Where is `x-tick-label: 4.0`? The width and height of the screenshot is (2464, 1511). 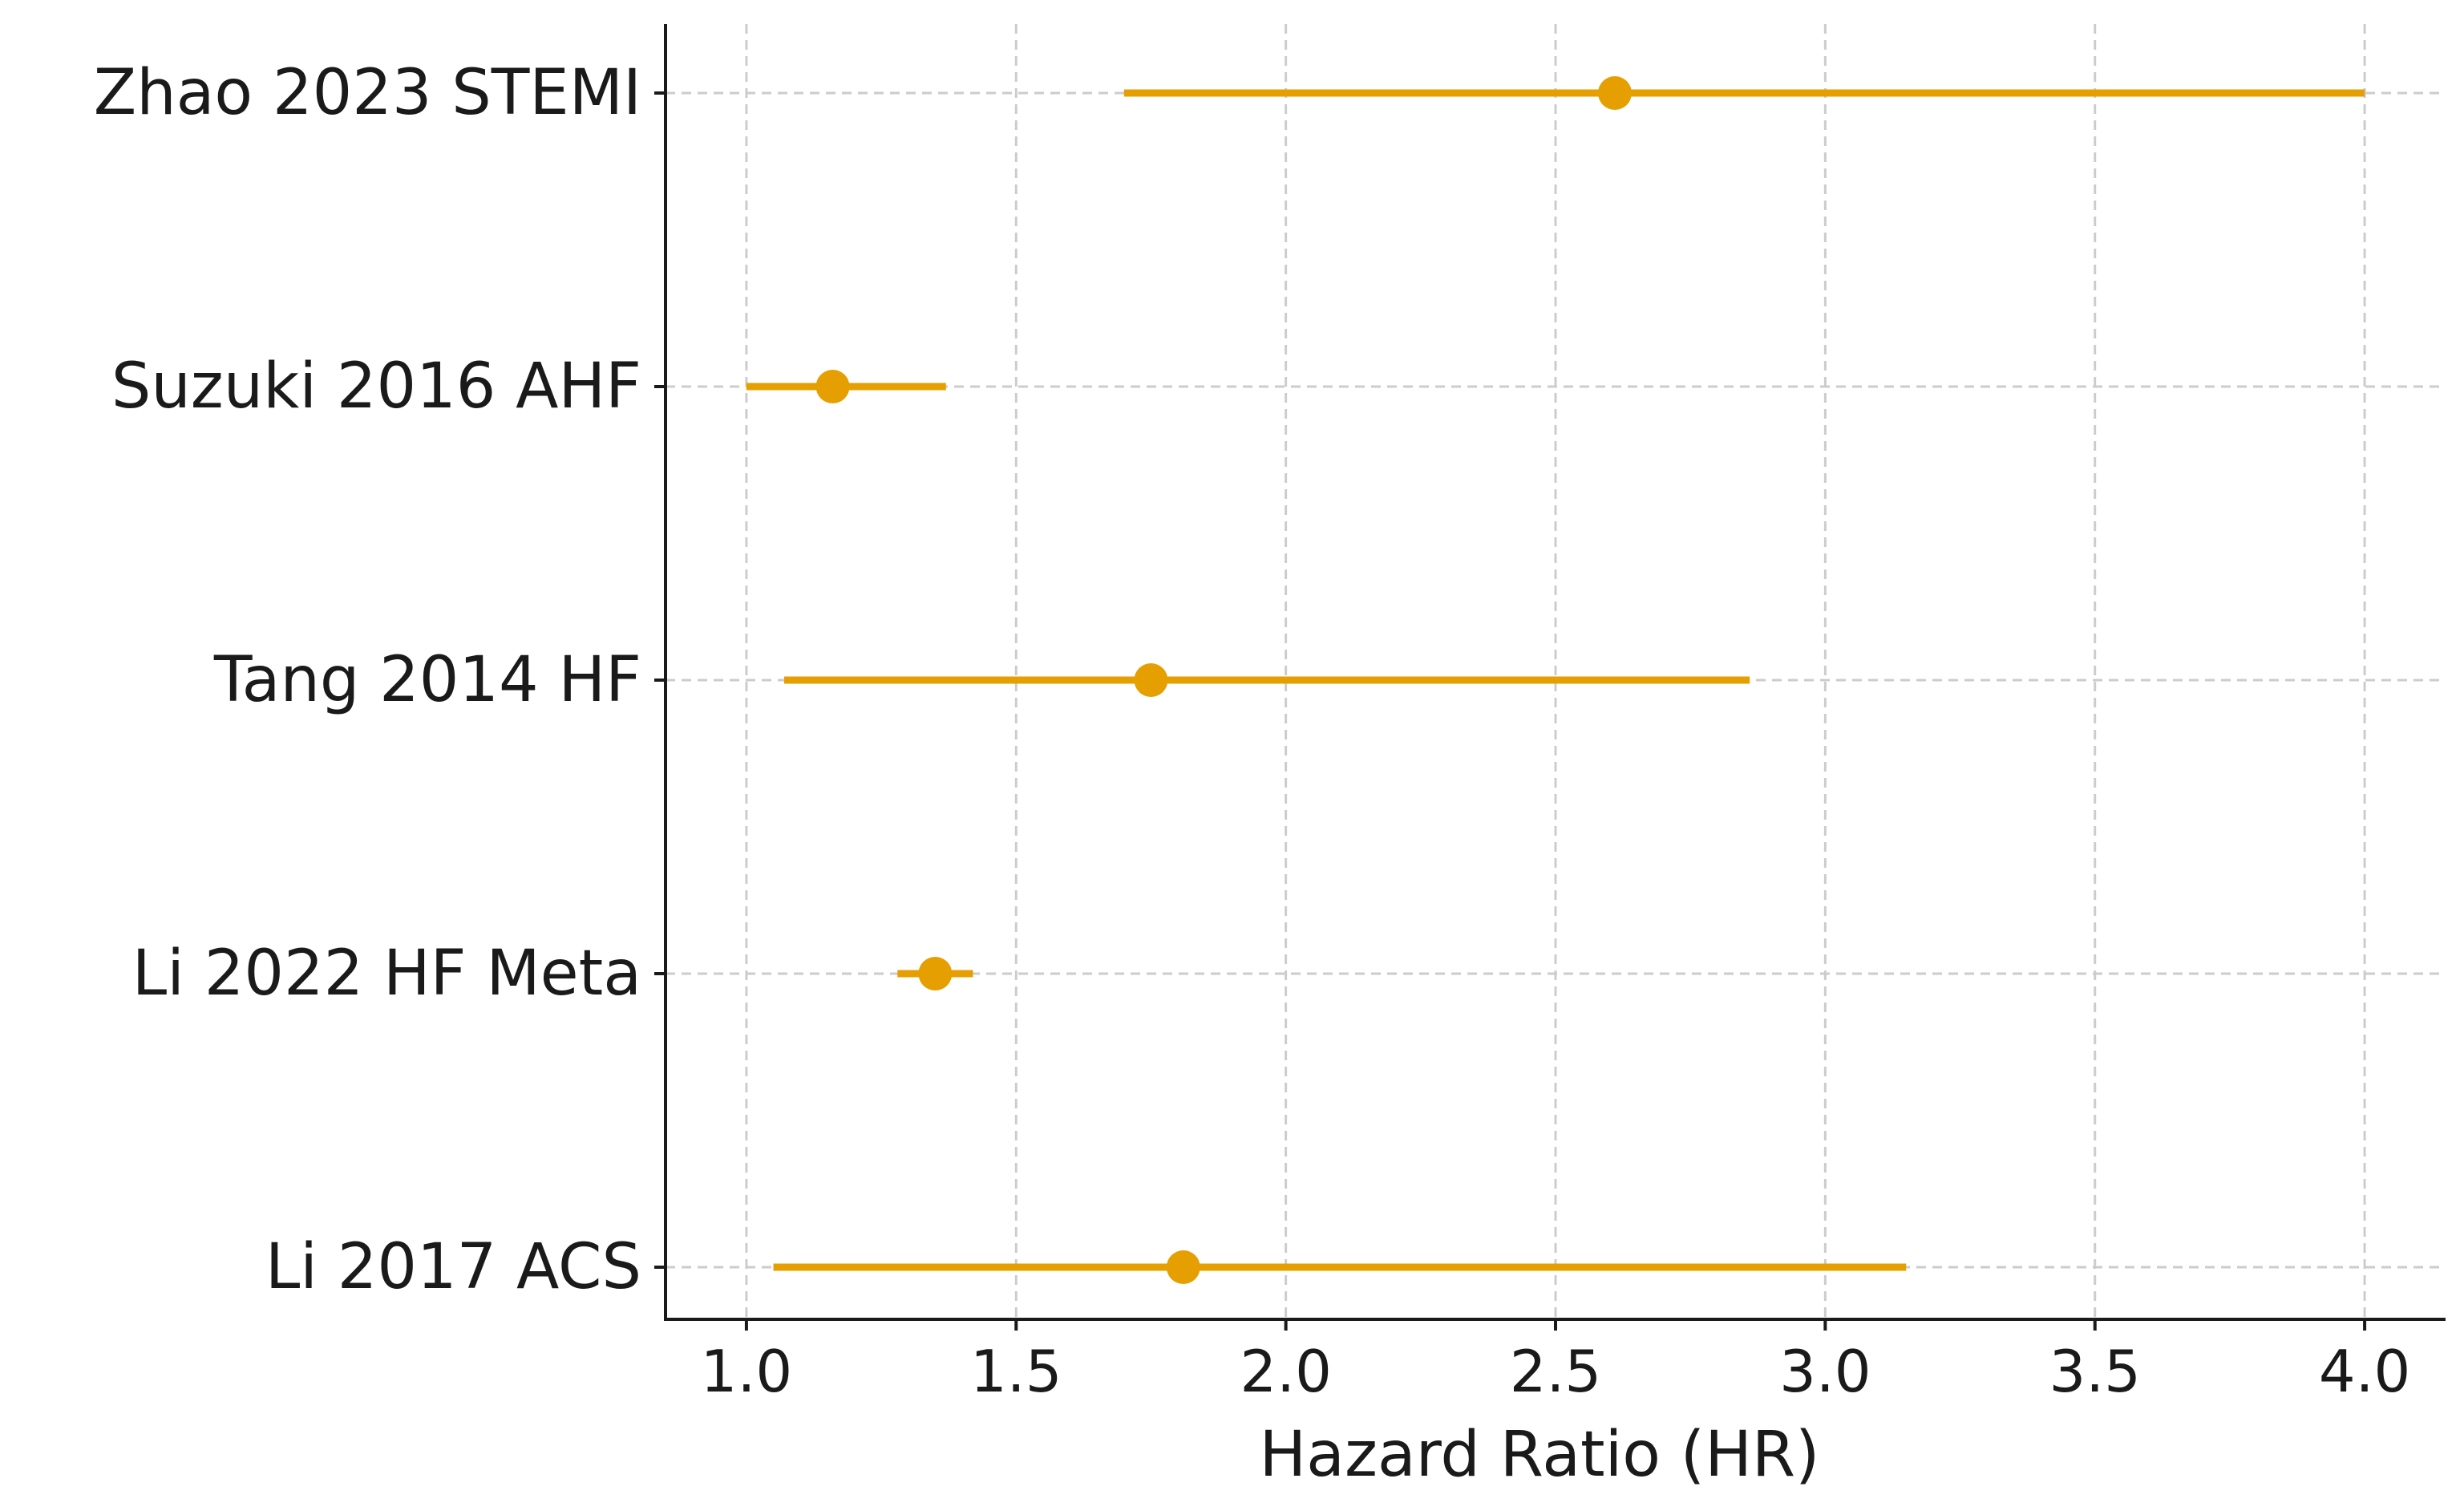 x-tick-label: 4.0 is located at coordinates (2365, 1371).